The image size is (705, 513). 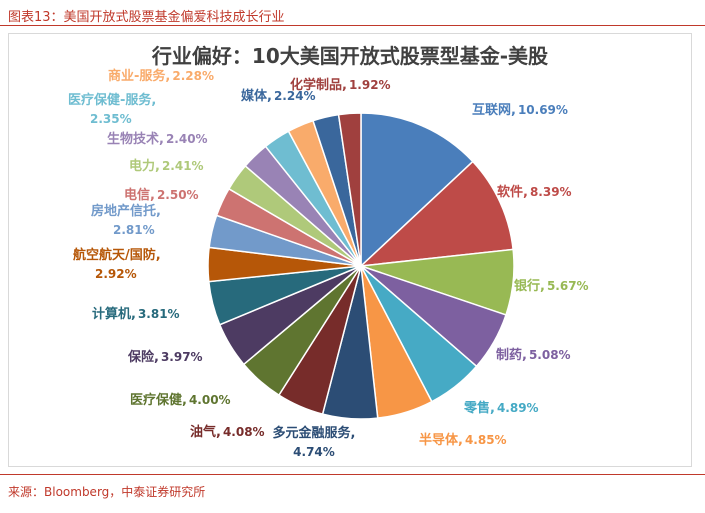 I want to click on slice-label: 银行, 5.67%, so click(x=551, y=286).